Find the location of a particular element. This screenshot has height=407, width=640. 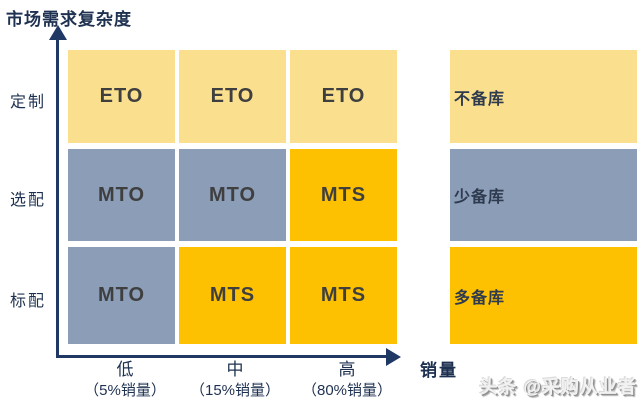

matrix-cell-r1c1: MTO is located at coordinates (232, 195).